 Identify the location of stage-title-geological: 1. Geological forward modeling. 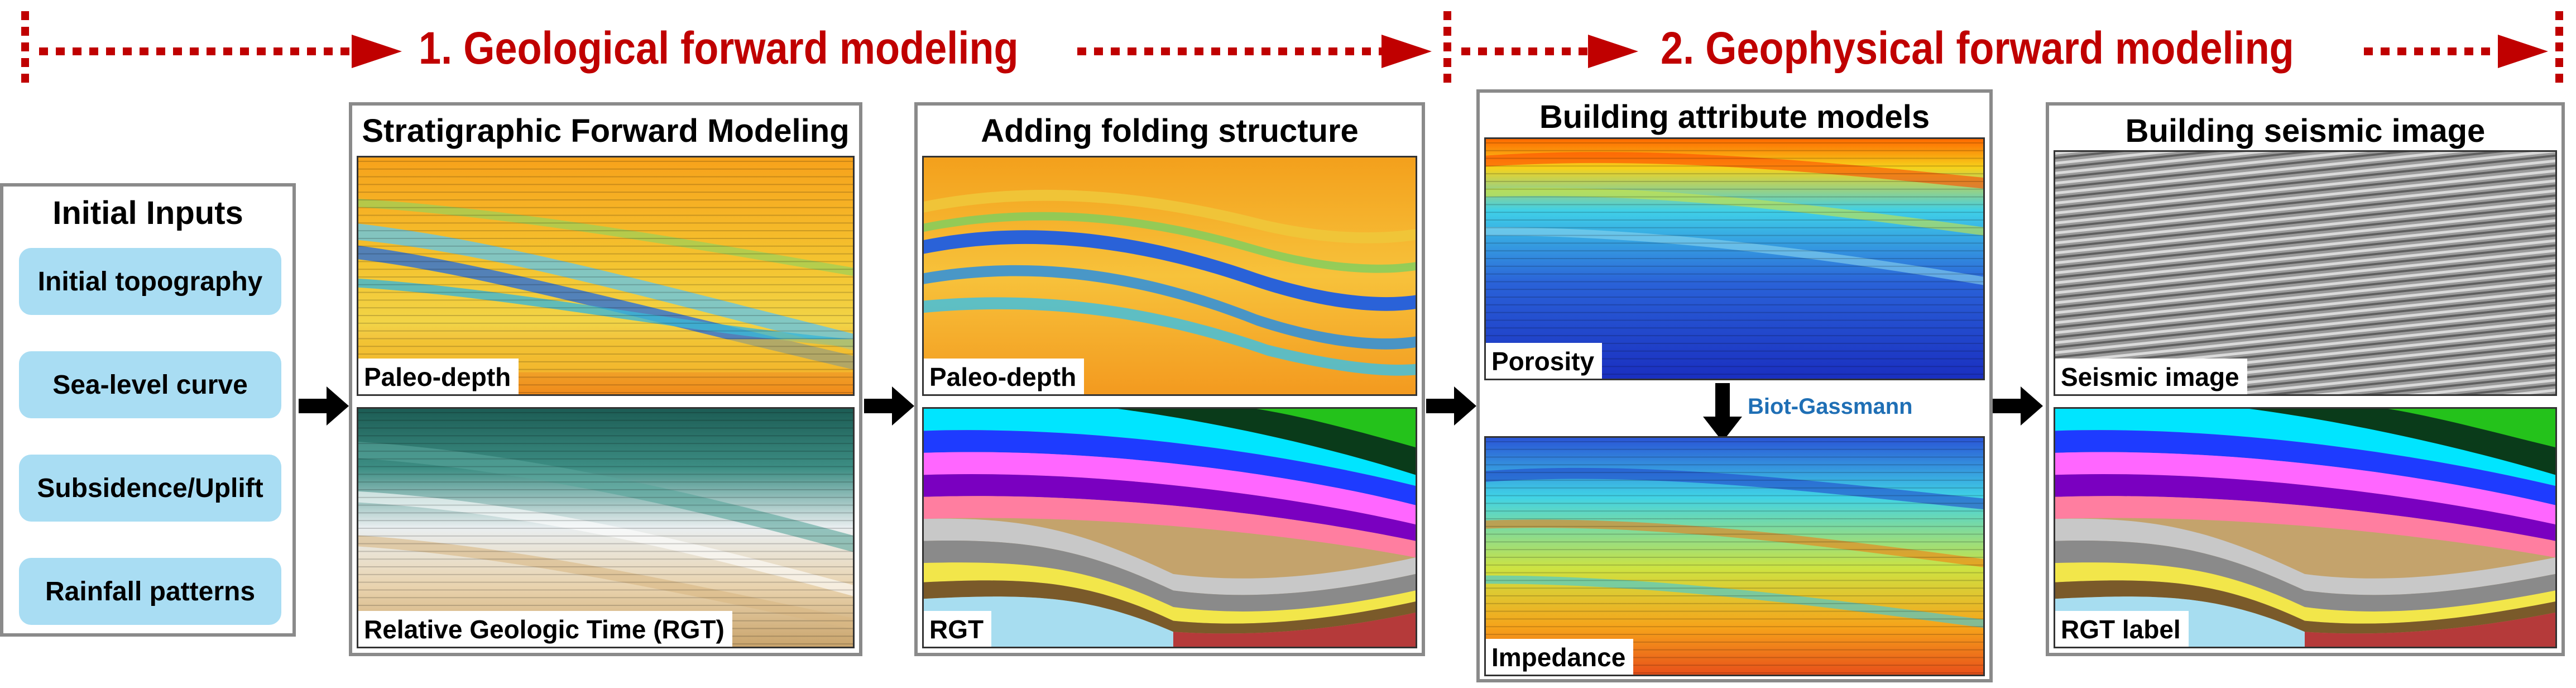
(719, 48).